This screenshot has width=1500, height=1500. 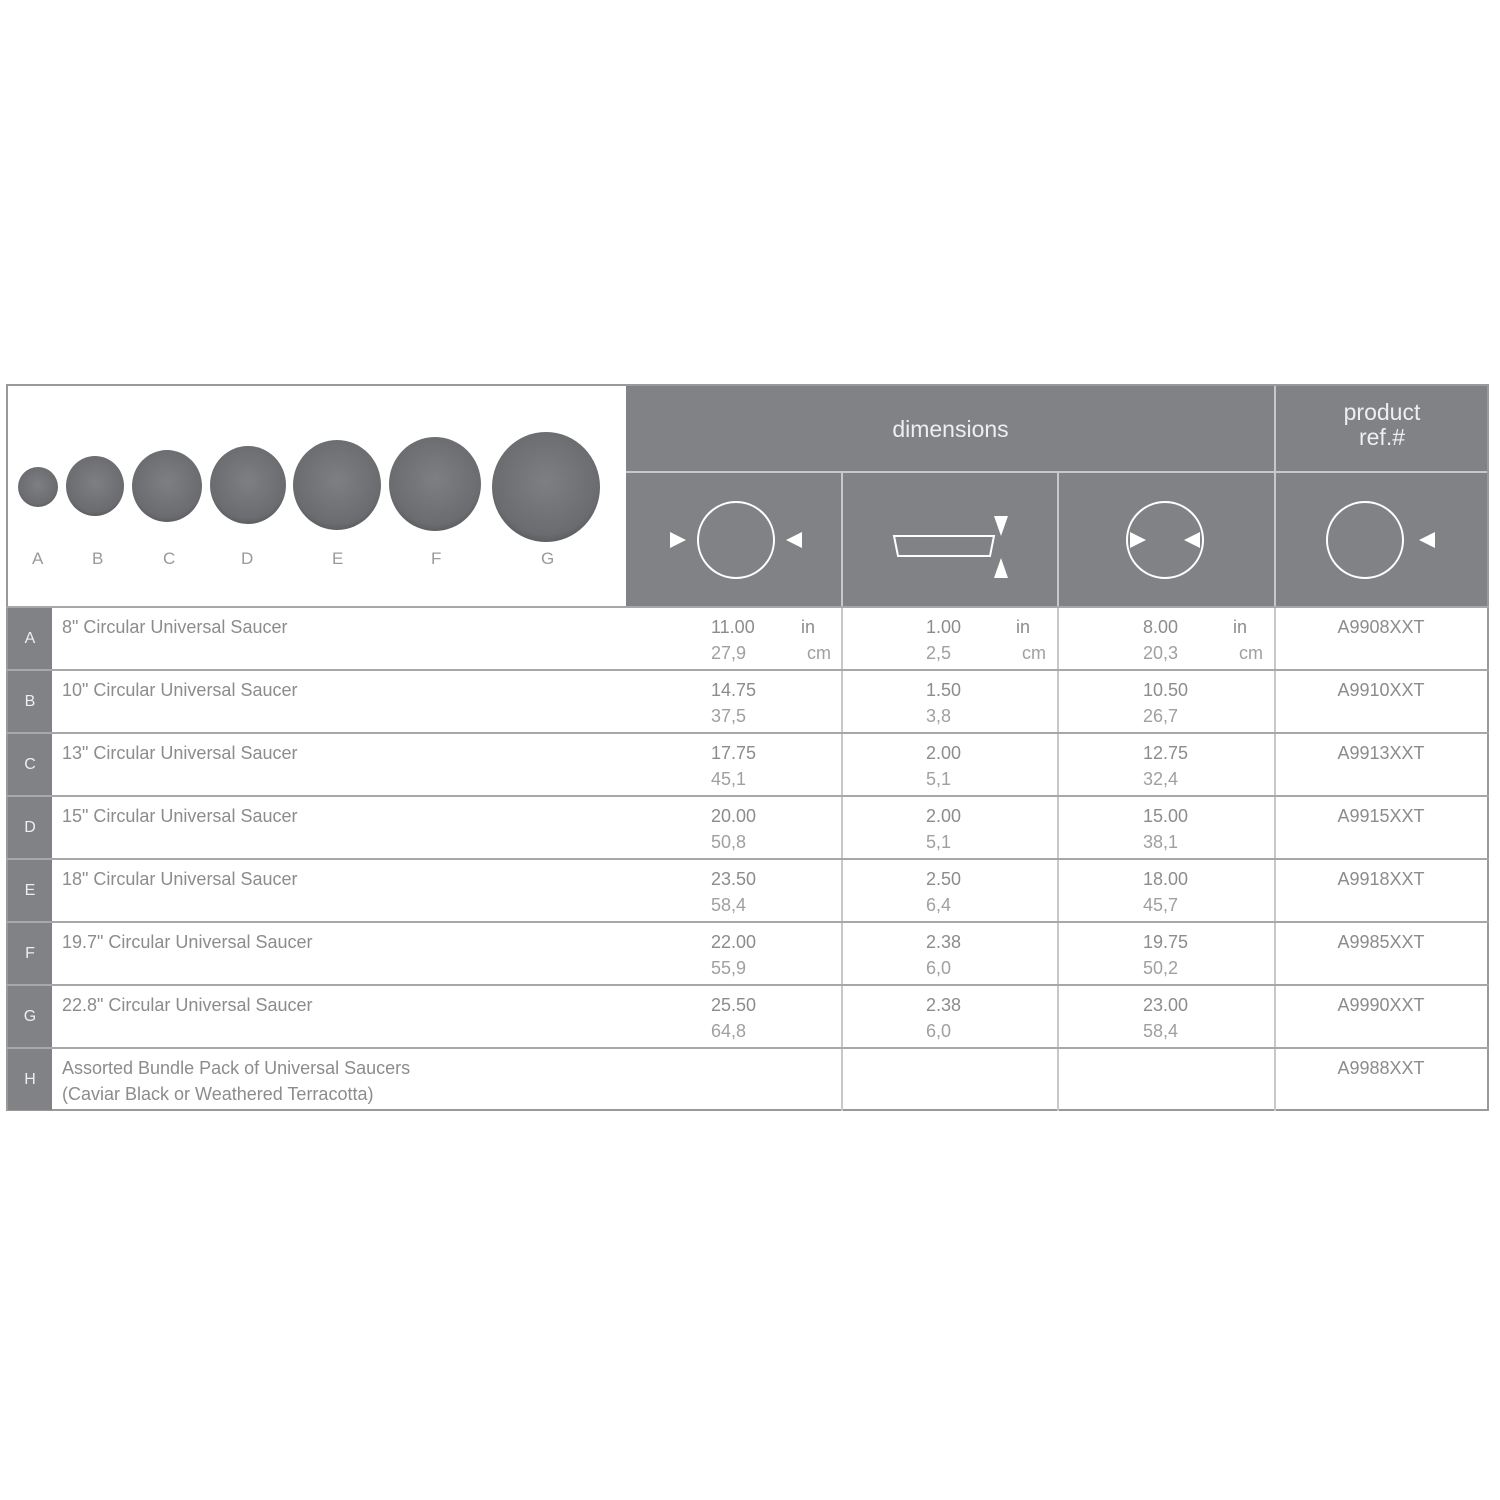 I want to click on value-cm: 3,8, so click(x=939, y=716).